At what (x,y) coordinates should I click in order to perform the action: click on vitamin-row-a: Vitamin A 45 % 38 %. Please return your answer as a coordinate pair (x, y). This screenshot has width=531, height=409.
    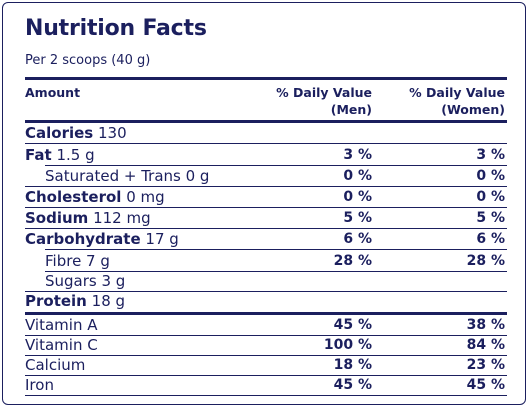
    Looking at the image, I should click on (266, 325).